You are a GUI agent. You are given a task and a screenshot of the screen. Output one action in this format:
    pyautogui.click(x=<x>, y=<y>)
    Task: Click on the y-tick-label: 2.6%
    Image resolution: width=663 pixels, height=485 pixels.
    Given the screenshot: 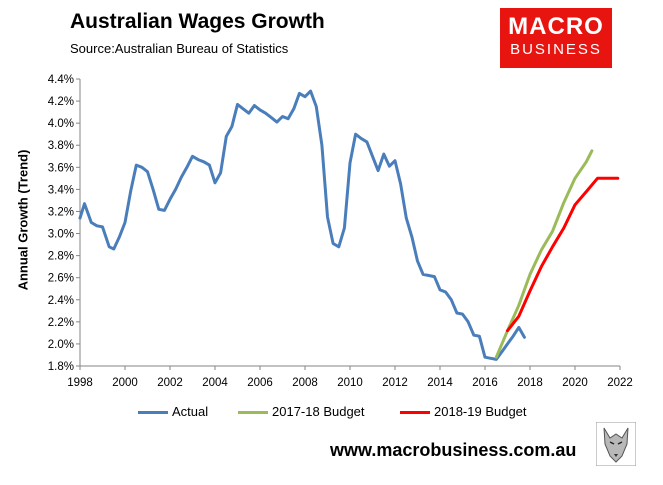 What is the action you would take?
    pyautogui.click(x=61, y=279)
    